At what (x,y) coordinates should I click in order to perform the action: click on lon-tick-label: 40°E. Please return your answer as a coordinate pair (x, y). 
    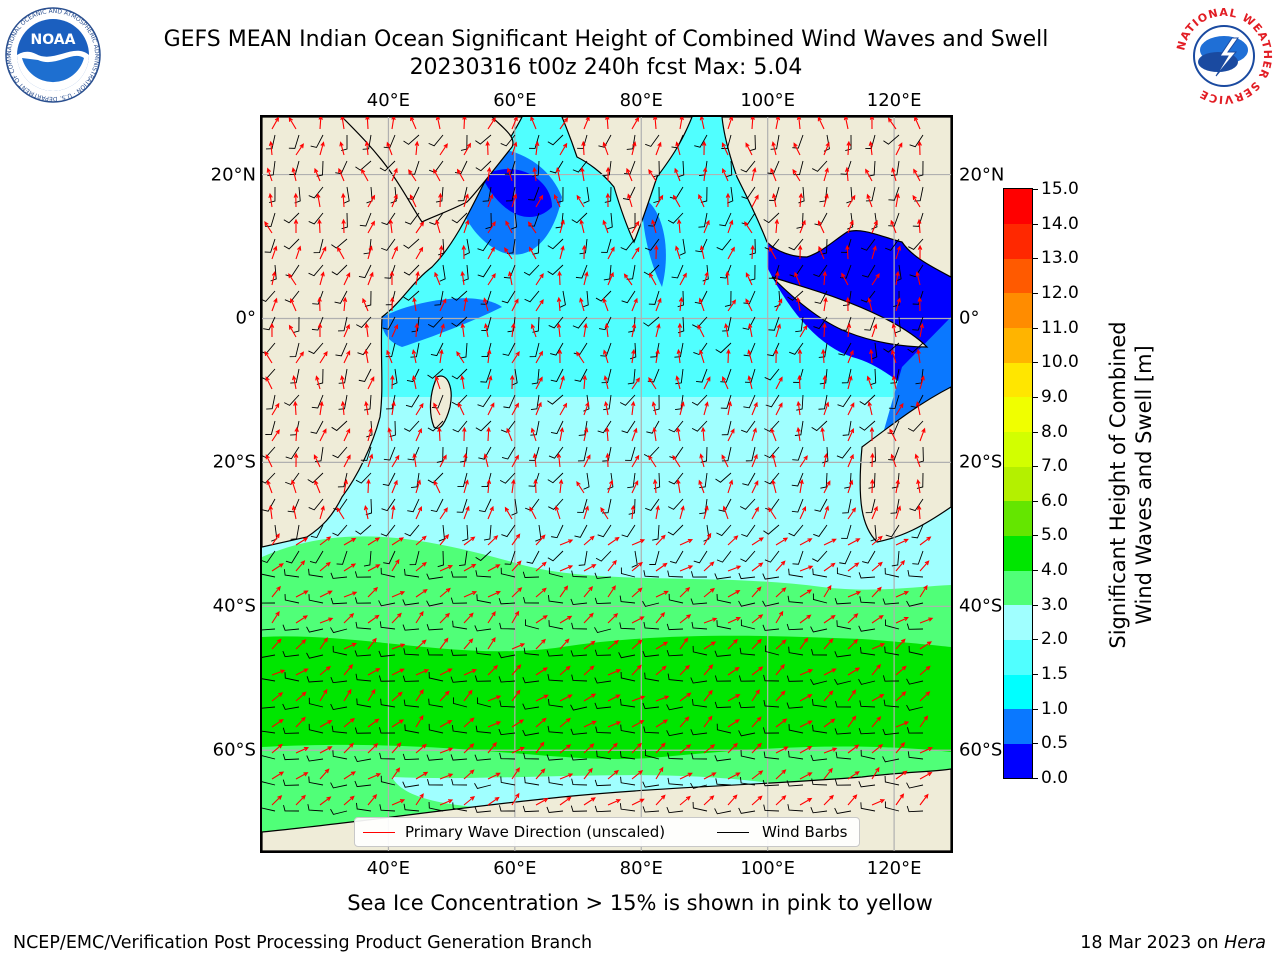
    Looking at the image, I should click on (388, 868).